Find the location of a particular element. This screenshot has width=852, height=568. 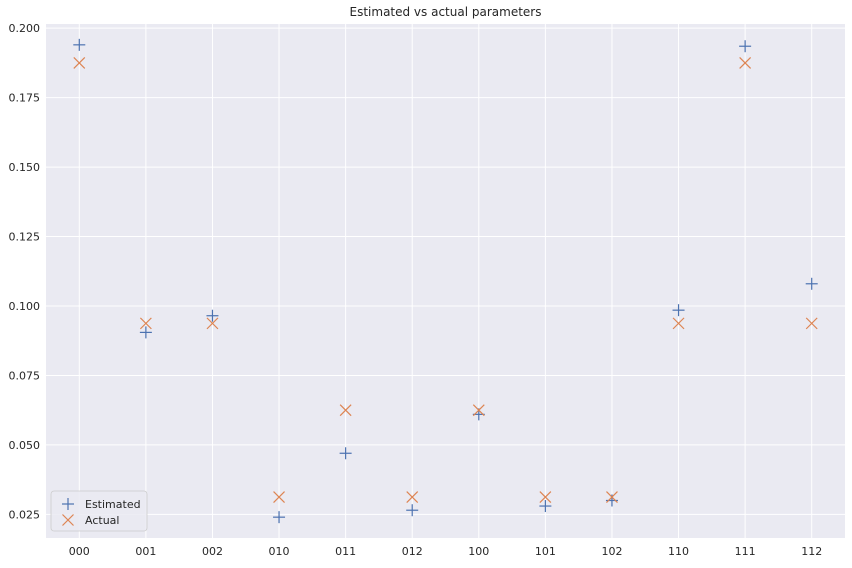

x-tick-label: 002 is located at coordinates (212, 551).